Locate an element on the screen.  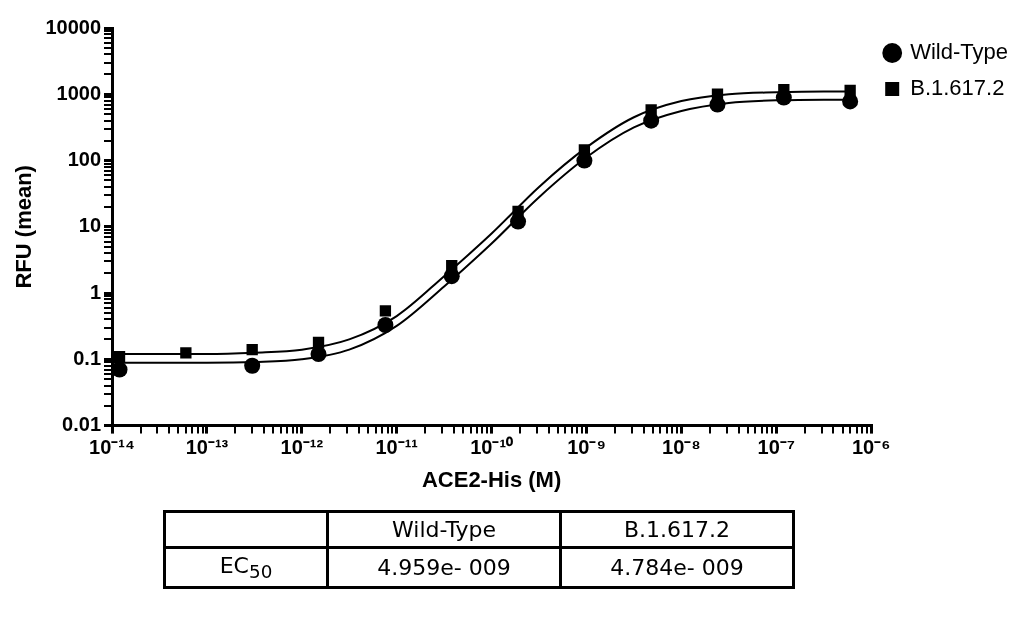
x-tick-label: 10⁻¹⁰ is located at coordinates (492, 447).